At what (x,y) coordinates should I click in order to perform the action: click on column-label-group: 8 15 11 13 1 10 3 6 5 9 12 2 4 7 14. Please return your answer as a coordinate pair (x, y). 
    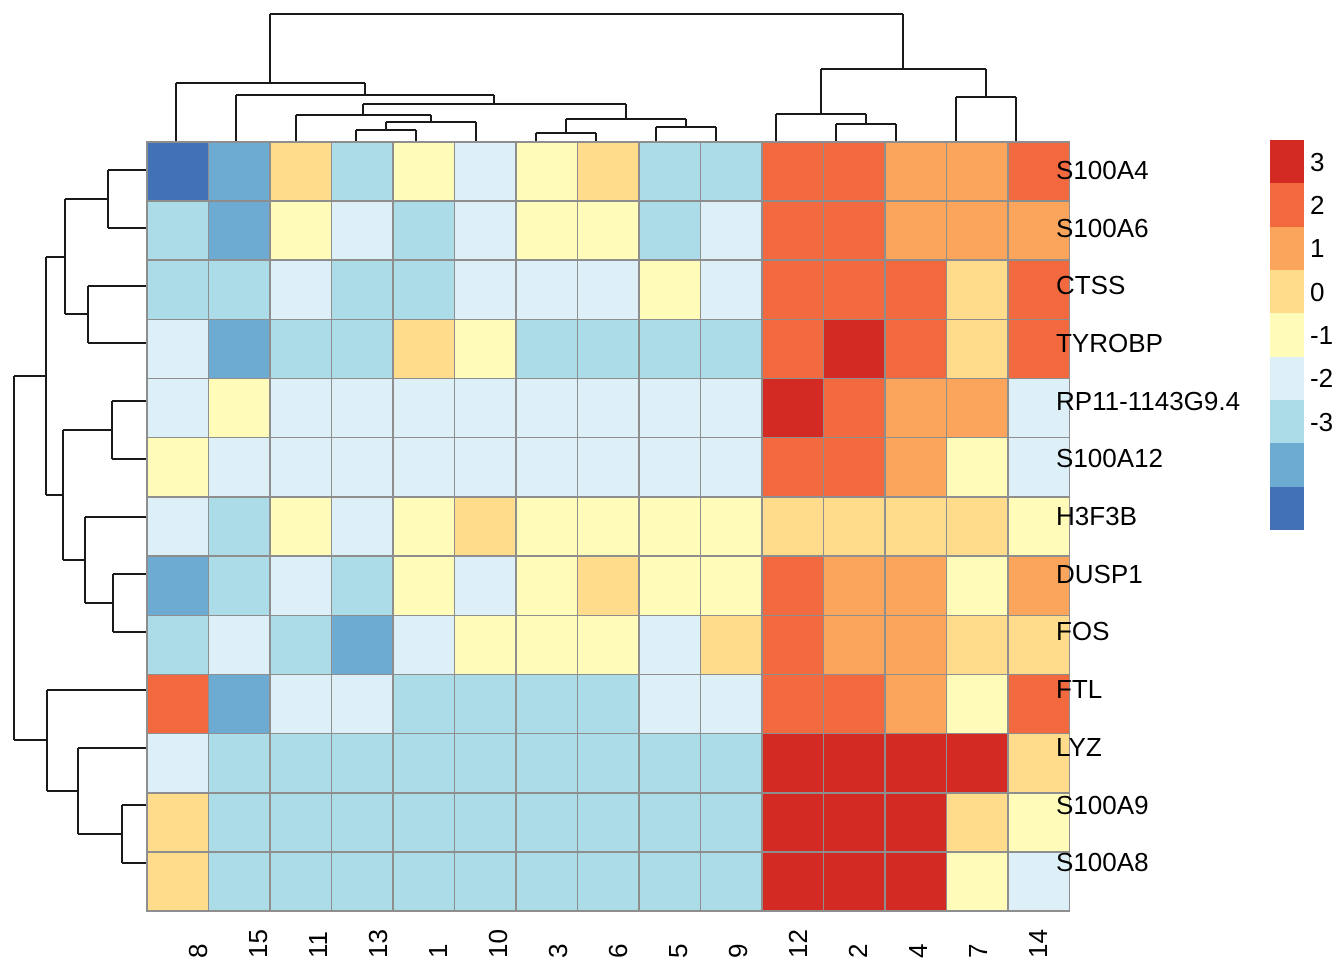
    Looking at the image, I should click on (599, 929).